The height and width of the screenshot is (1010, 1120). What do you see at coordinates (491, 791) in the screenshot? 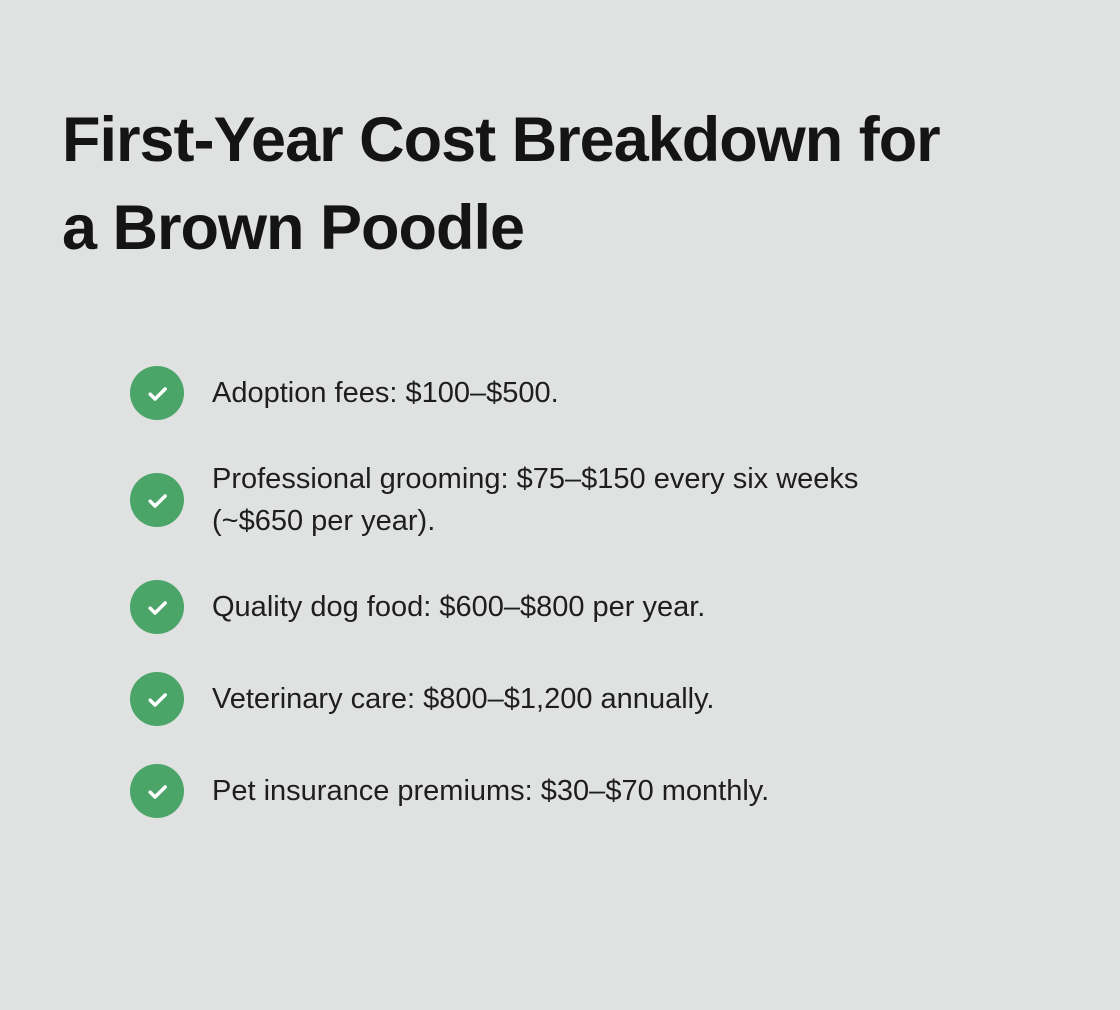
I see `list-item-text: Pet insurance premiums: $30–$70 monthly.` at bounding box center [491, 791].